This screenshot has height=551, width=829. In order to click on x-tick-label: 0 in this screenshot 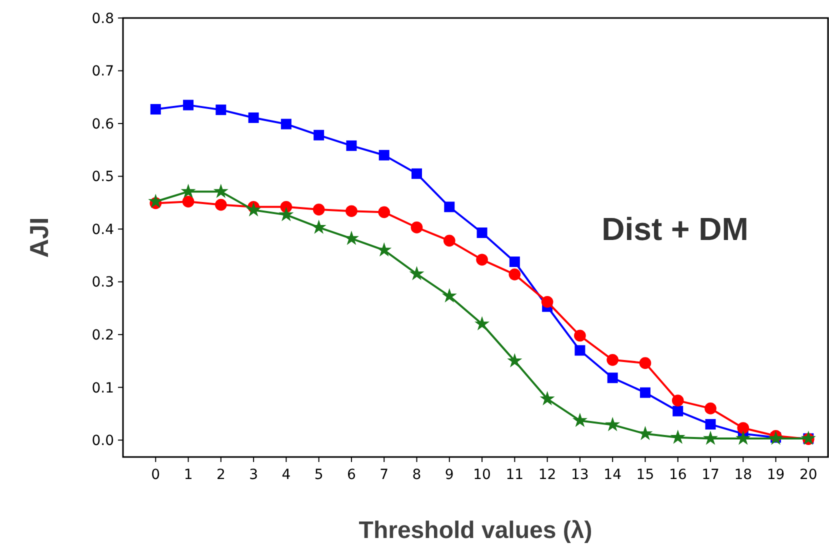, I will do `click(155, 475)`.